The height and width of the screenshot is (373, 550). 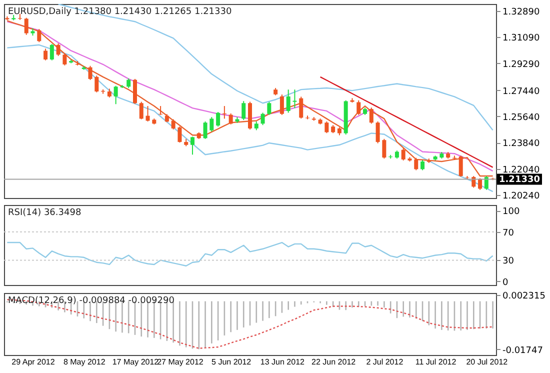 I want to click on y-tick-label: 1.25640, so click(x=521, y=118).